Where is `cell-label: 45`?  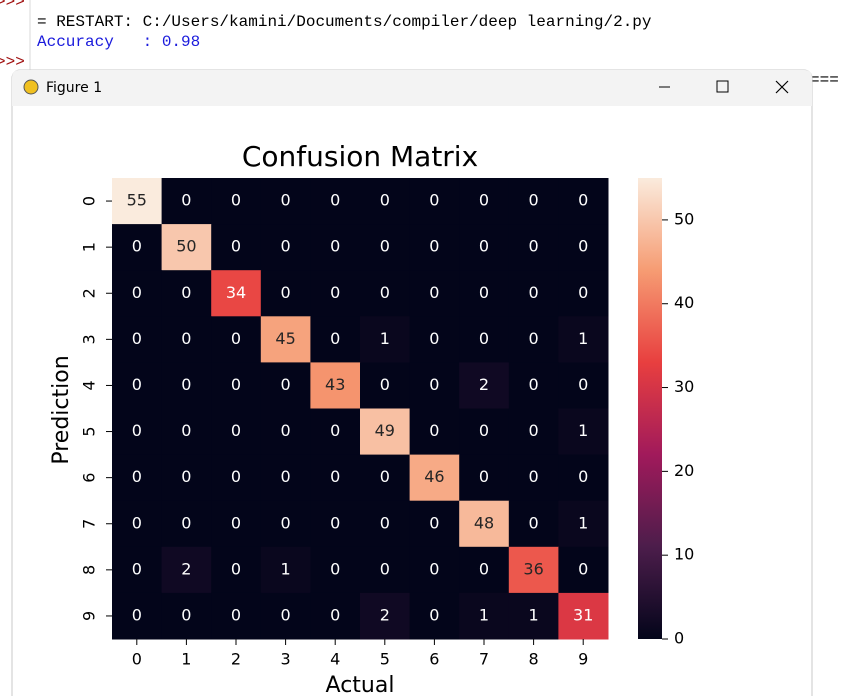
cell-label: 45 is located at coordinates (285, 338).